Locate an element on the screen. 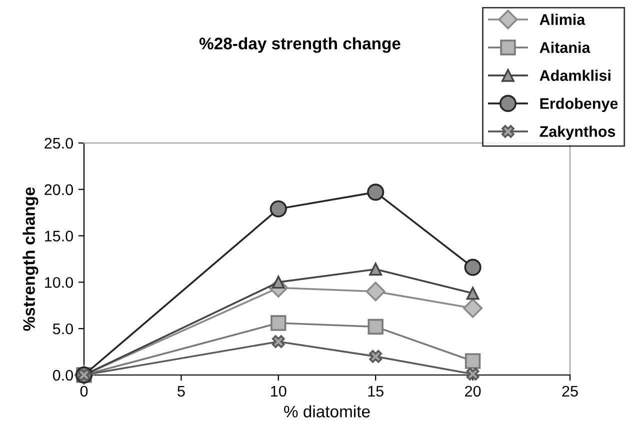 The image size is (632, 435). x-tick-label: 20 is located at coordinates (473, 391).